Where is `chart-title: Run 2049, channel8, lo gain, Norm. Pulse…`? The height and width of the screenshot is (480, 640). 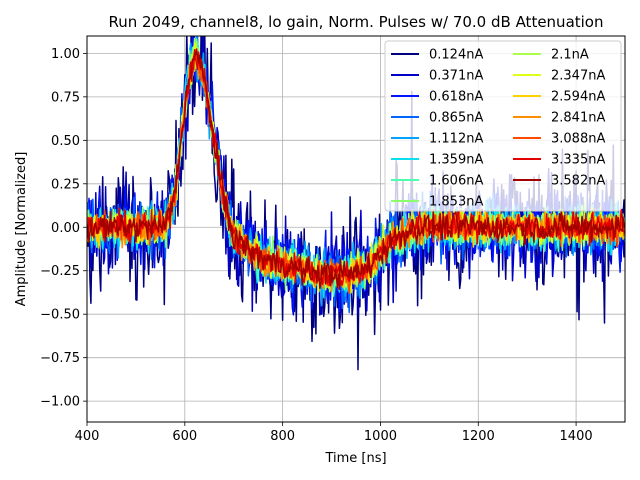 chart-title: Run 2049, channel8, lo gain, Norm. Pulse… is located at coordinates (355, 22).